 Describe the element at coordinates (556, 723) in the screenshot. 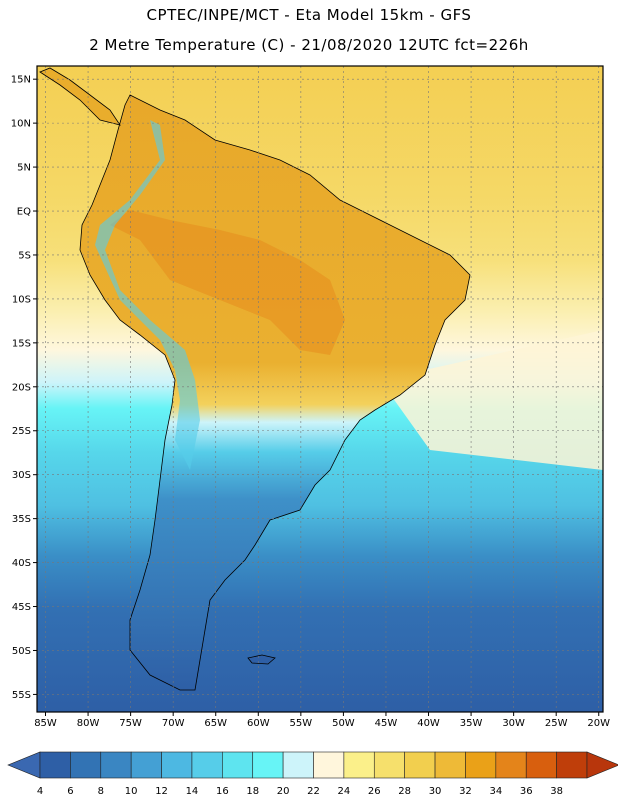

I see `lon-label: 25W` at that location.